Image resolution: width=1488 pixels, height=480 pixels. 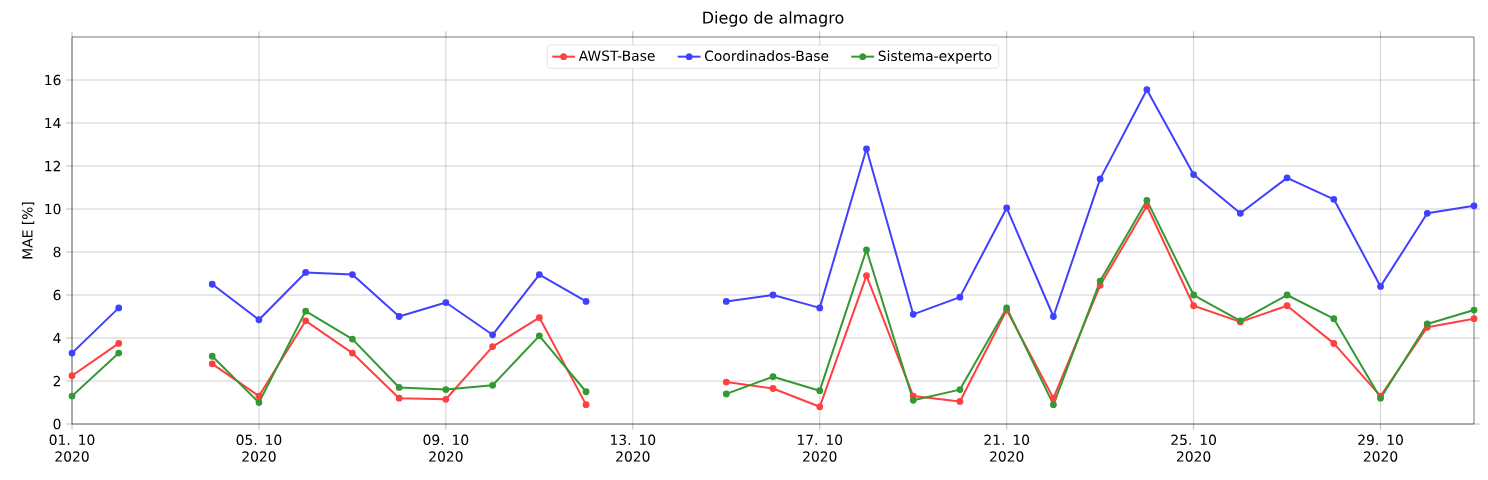 What do you see at coordinates (766, 56) in the screenshot?
I see `legend-label: Coordinados-Base` at bounding box center [766, 56].